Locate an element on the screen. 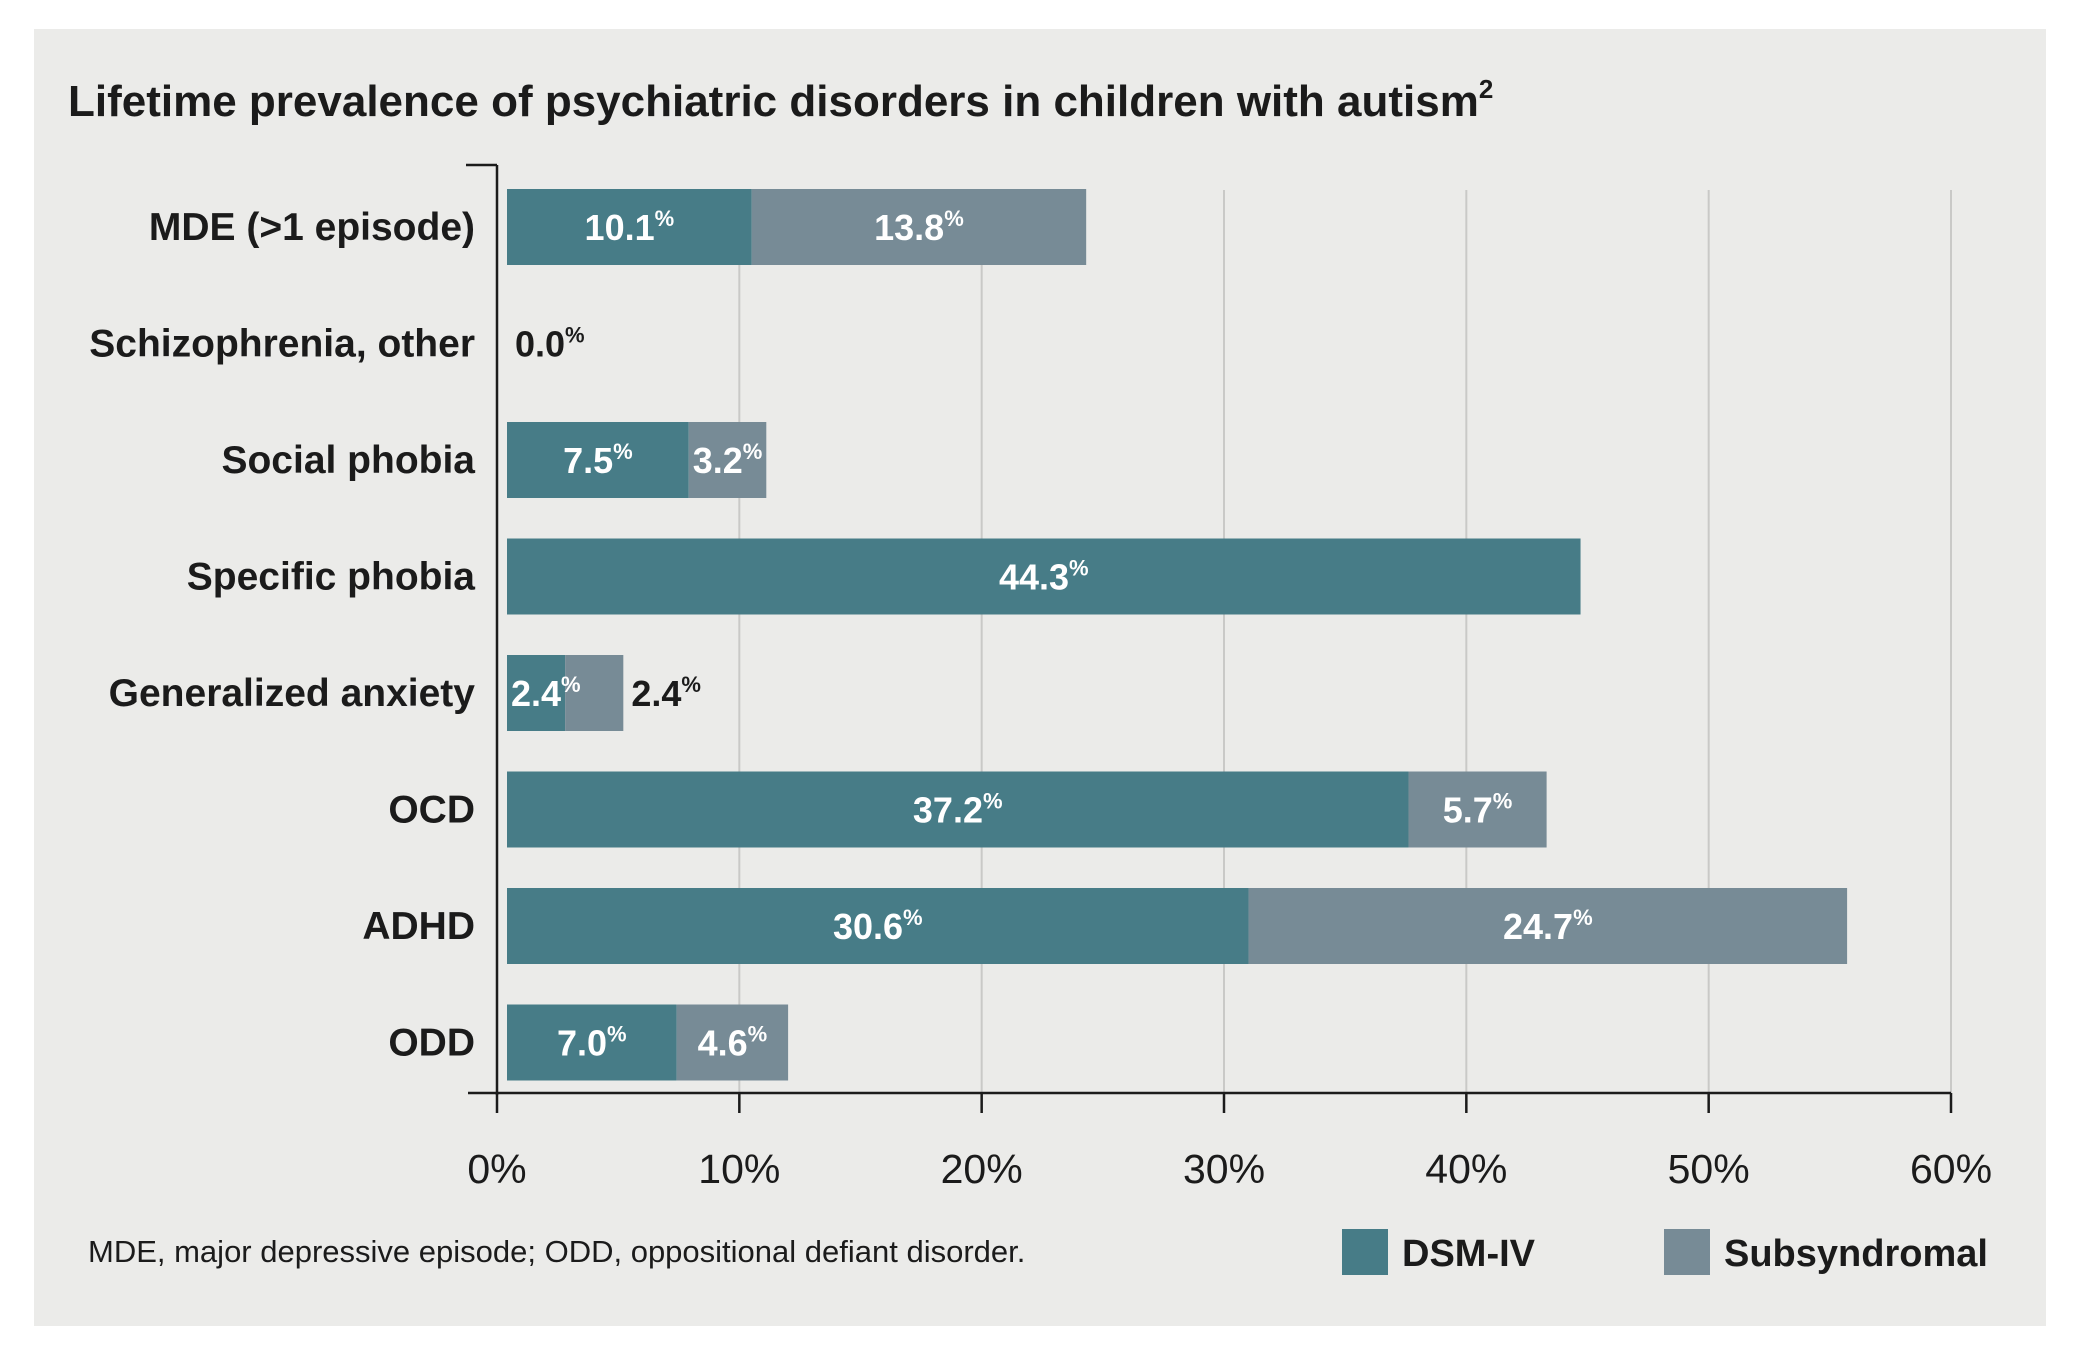  data-label: 24.7% is located at coordinates (1548, 926).